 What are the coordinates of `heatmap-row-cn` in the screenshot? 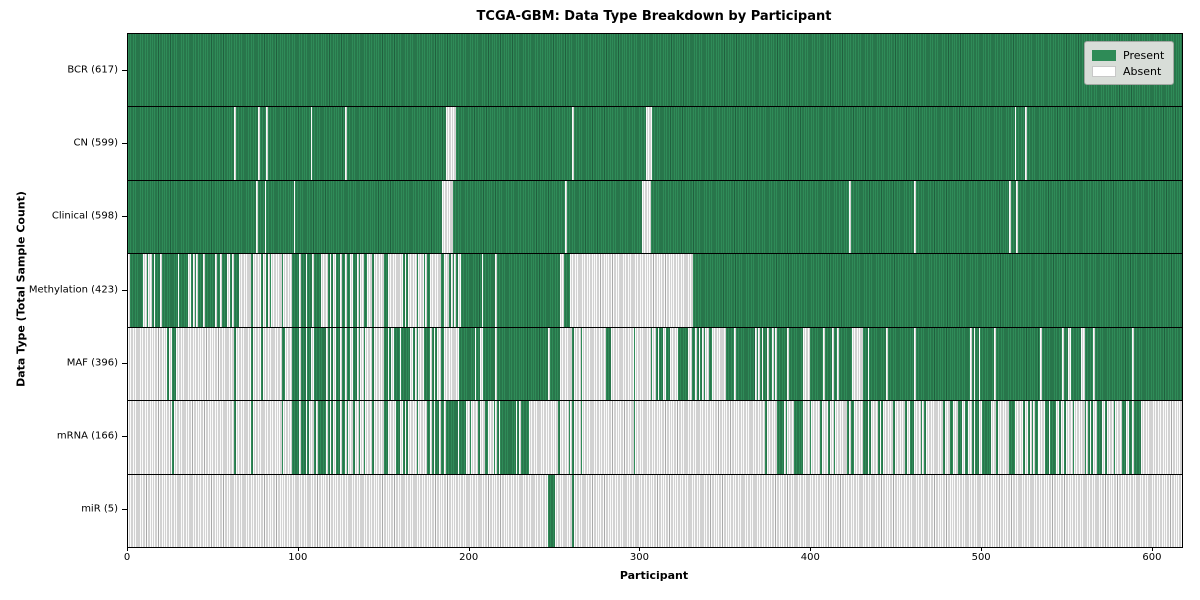 It's located at (655, 144).